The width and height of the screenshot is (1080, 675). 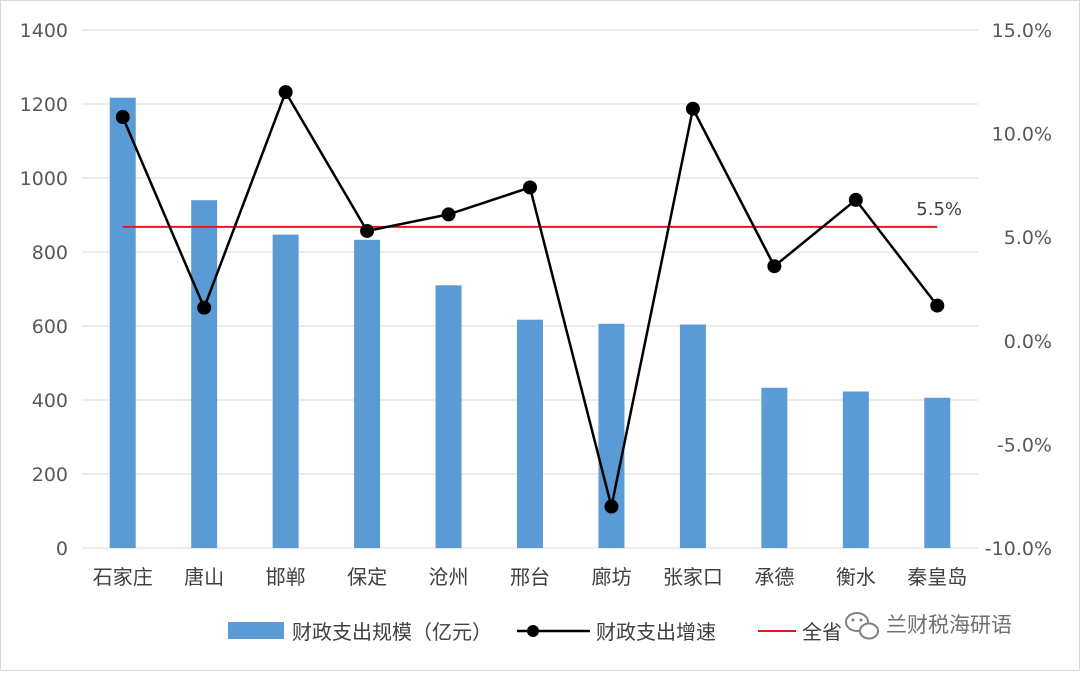 What do you see at coordinates (530, 577) in the screenshot?
I see `category-label: 邢台` at bounding box center [530, 577].